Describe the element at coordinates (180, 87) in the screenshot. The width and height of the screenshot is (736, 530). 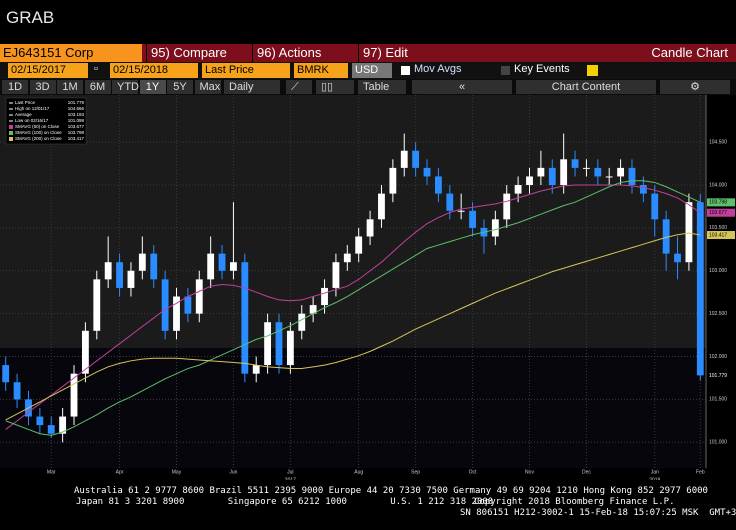
I see `period-button: 5Y` at that location.